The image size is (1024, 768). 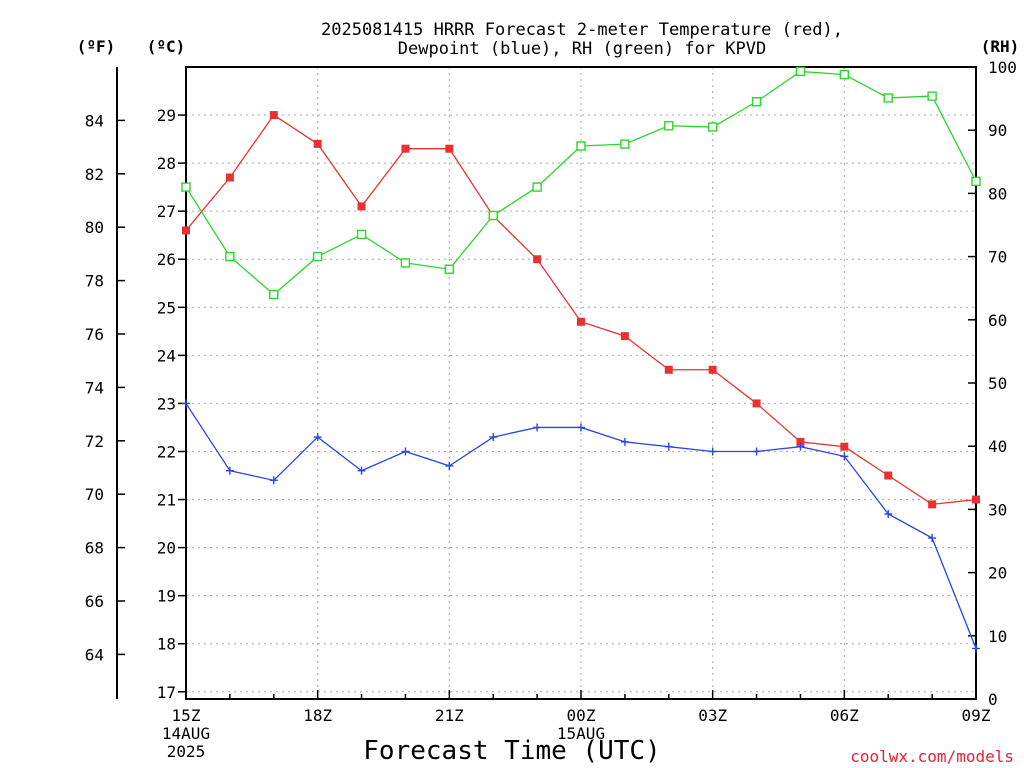 I want to click on celsius-tick-label: 22, so click(x=166, y=451).